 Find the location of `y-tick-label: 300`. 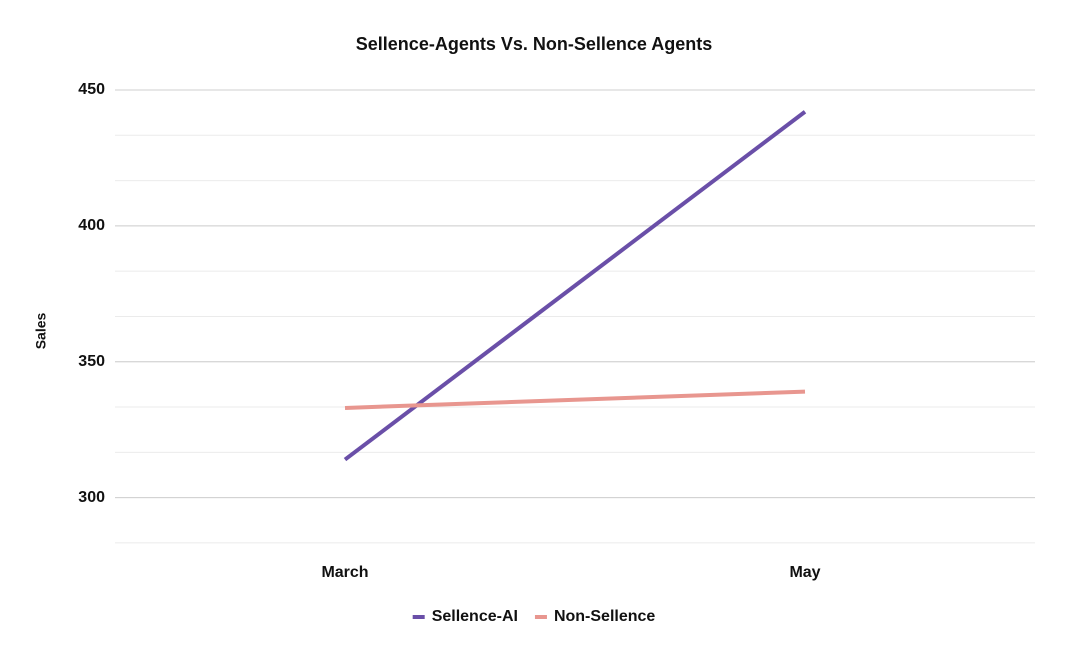

y-tick-label: 300 is located at coordinates (91, 497).